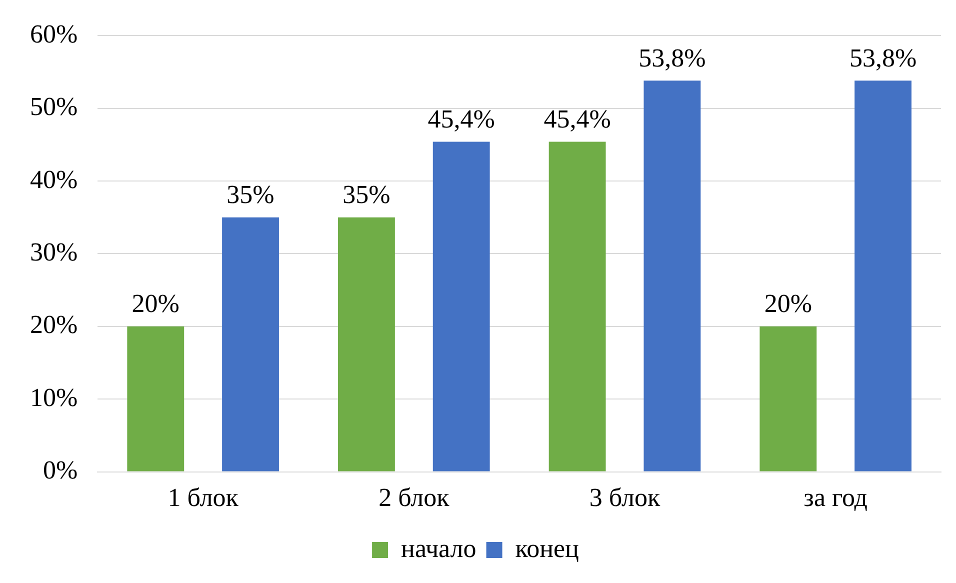 This screenshot has width=956, height=583. I want to click on x-tick-label: 3 блок, so click(624, 497).